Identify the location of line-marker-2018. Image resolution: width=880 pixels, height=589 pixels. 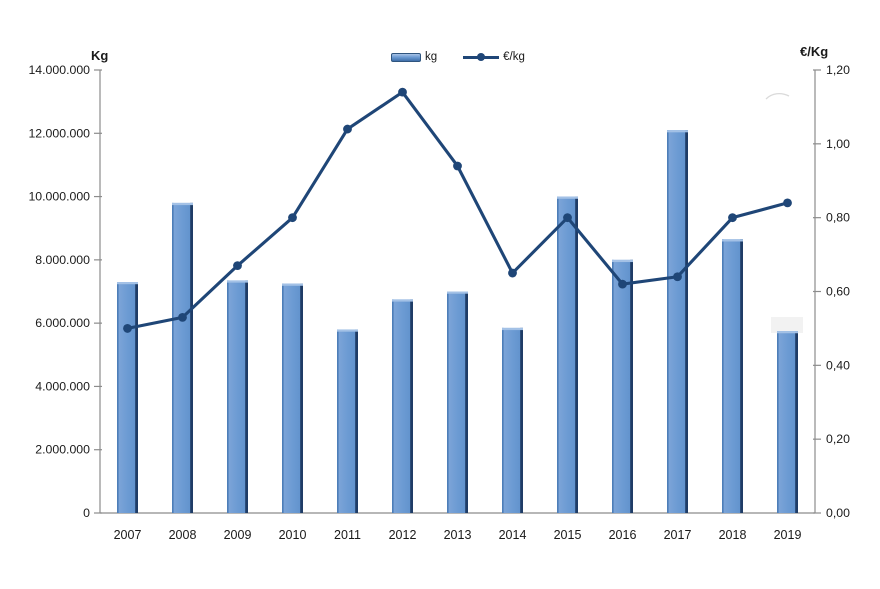
(732, 218).